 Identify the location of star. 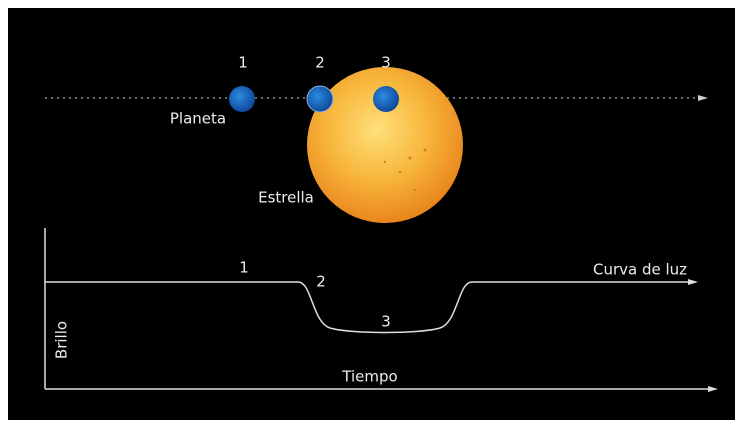
(385, 145).